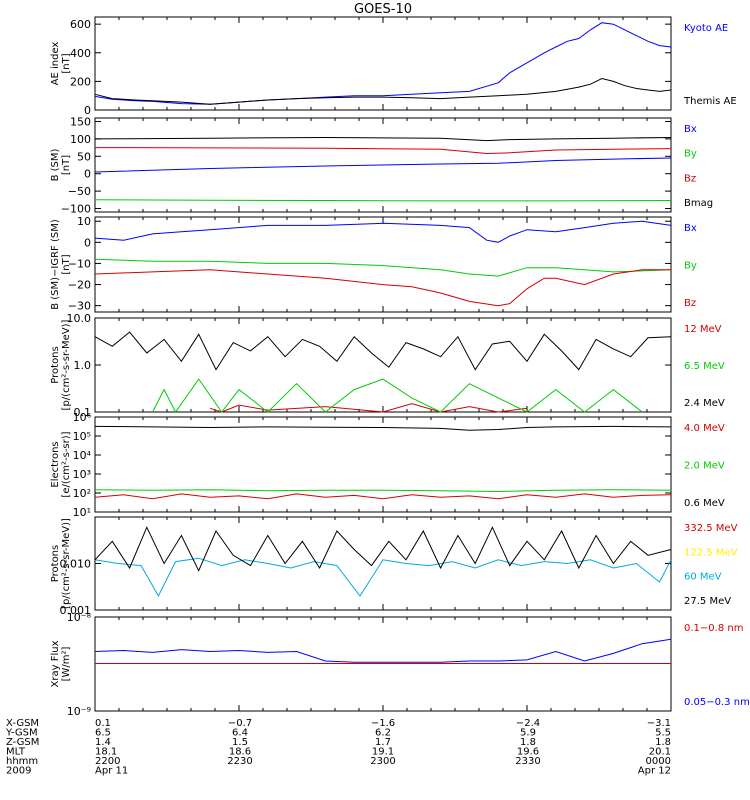 The image size is (750, 800). What do you see at coordinates (18, 771) in the screenshot?
I see `orbit-row-label: 2009` at bounding box center [18, 771].